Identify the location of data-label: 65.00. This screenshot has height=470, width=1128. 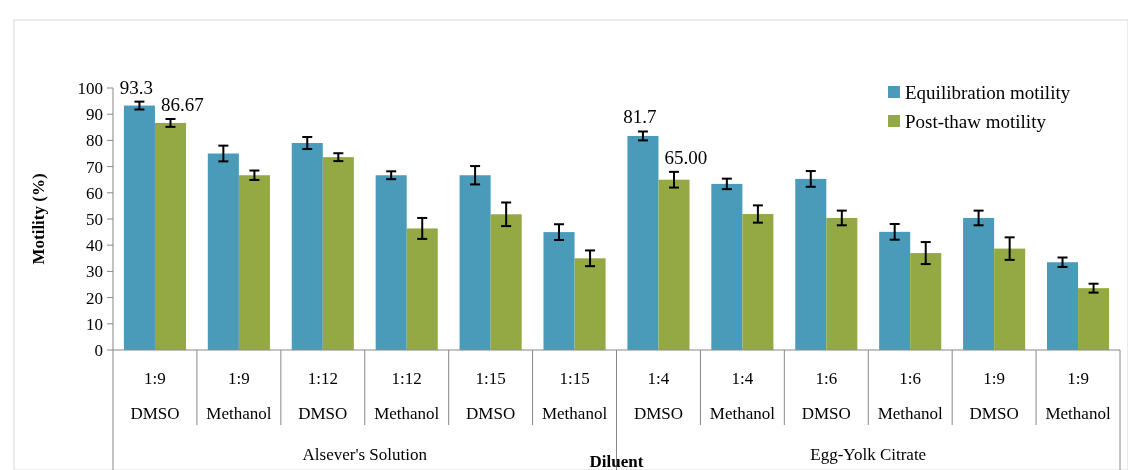
(686, 157).